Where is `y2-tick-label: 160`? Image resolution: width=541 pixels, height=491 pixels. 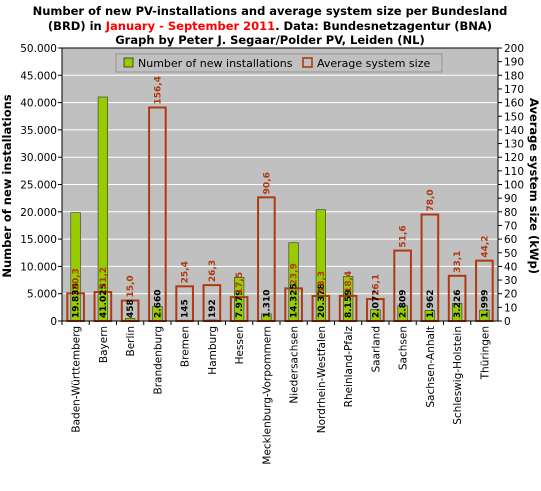 y2-tick-label: 160 is located at coordinates (514, 104).